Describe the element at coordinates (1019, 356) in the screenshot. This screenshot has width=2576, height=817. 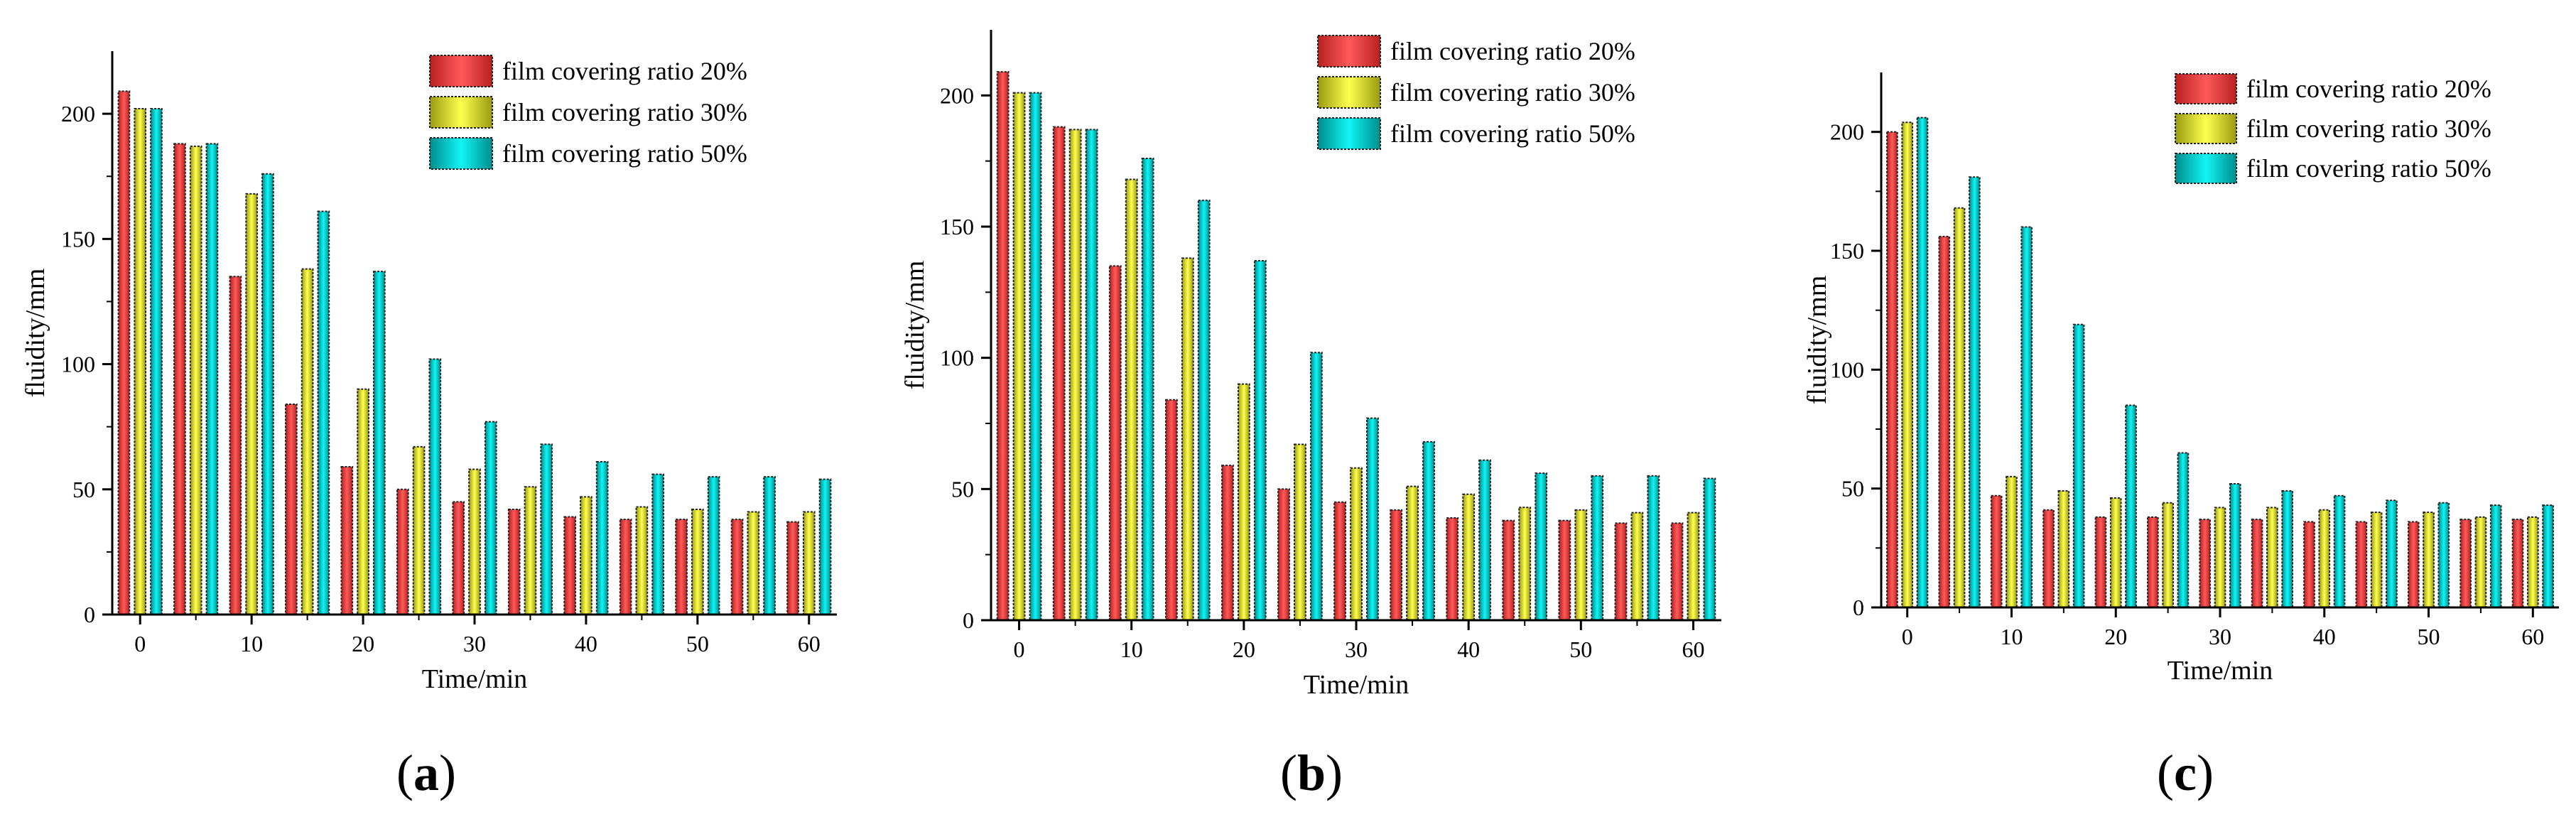
I see `bar-b-ratio-30-t0` at that location.